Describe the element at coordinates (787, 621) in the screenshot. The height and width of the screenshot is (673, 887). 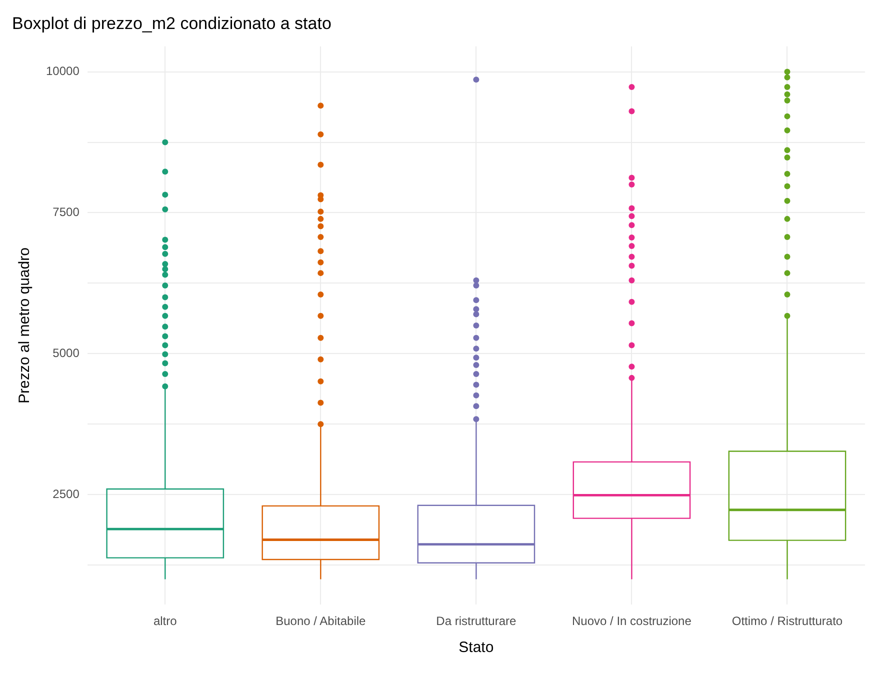
I see `x-tick-label: Ottimo / Ristrutturato` at that location.